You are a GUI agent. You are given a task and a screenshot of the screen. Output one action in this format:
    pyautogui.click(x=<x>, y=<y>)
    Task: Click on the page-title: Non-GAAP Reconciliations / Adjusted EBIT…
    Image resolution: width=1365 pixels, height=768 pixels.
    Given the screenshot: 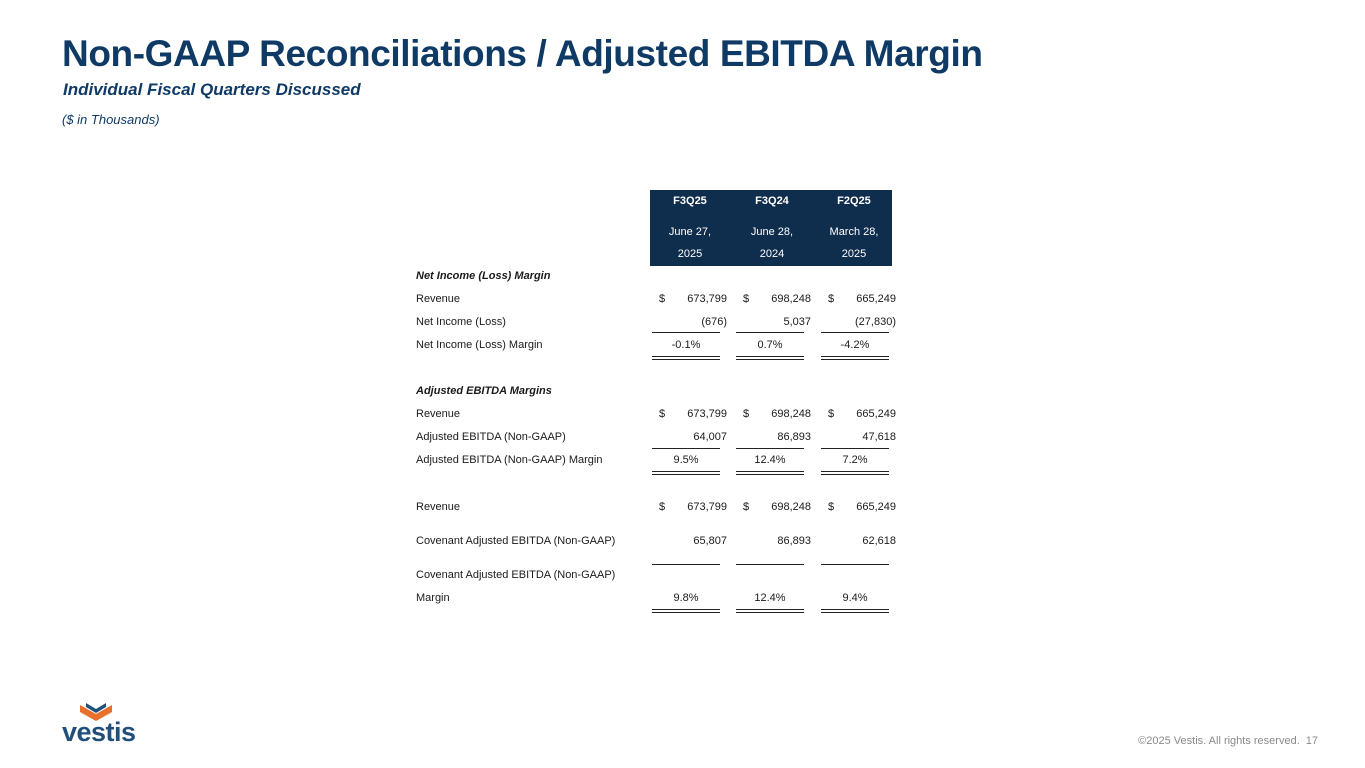 What is the action you would take?
    pyautogui.click(x=522, y=53)
    